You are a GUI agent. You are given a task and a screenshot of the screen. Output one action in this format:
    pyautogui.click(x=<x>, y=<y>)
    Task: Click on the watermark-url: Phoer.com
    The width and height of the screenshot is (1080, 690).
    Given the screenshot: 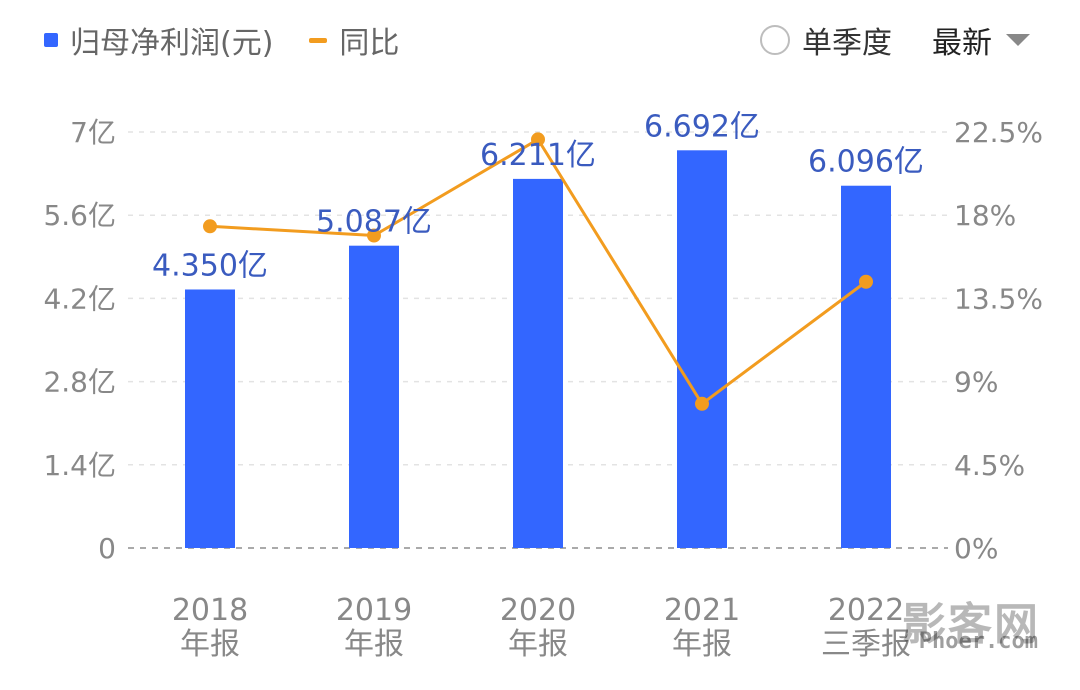 What is the action you would take?
    pyautogui.click(x=978, y=641)
    